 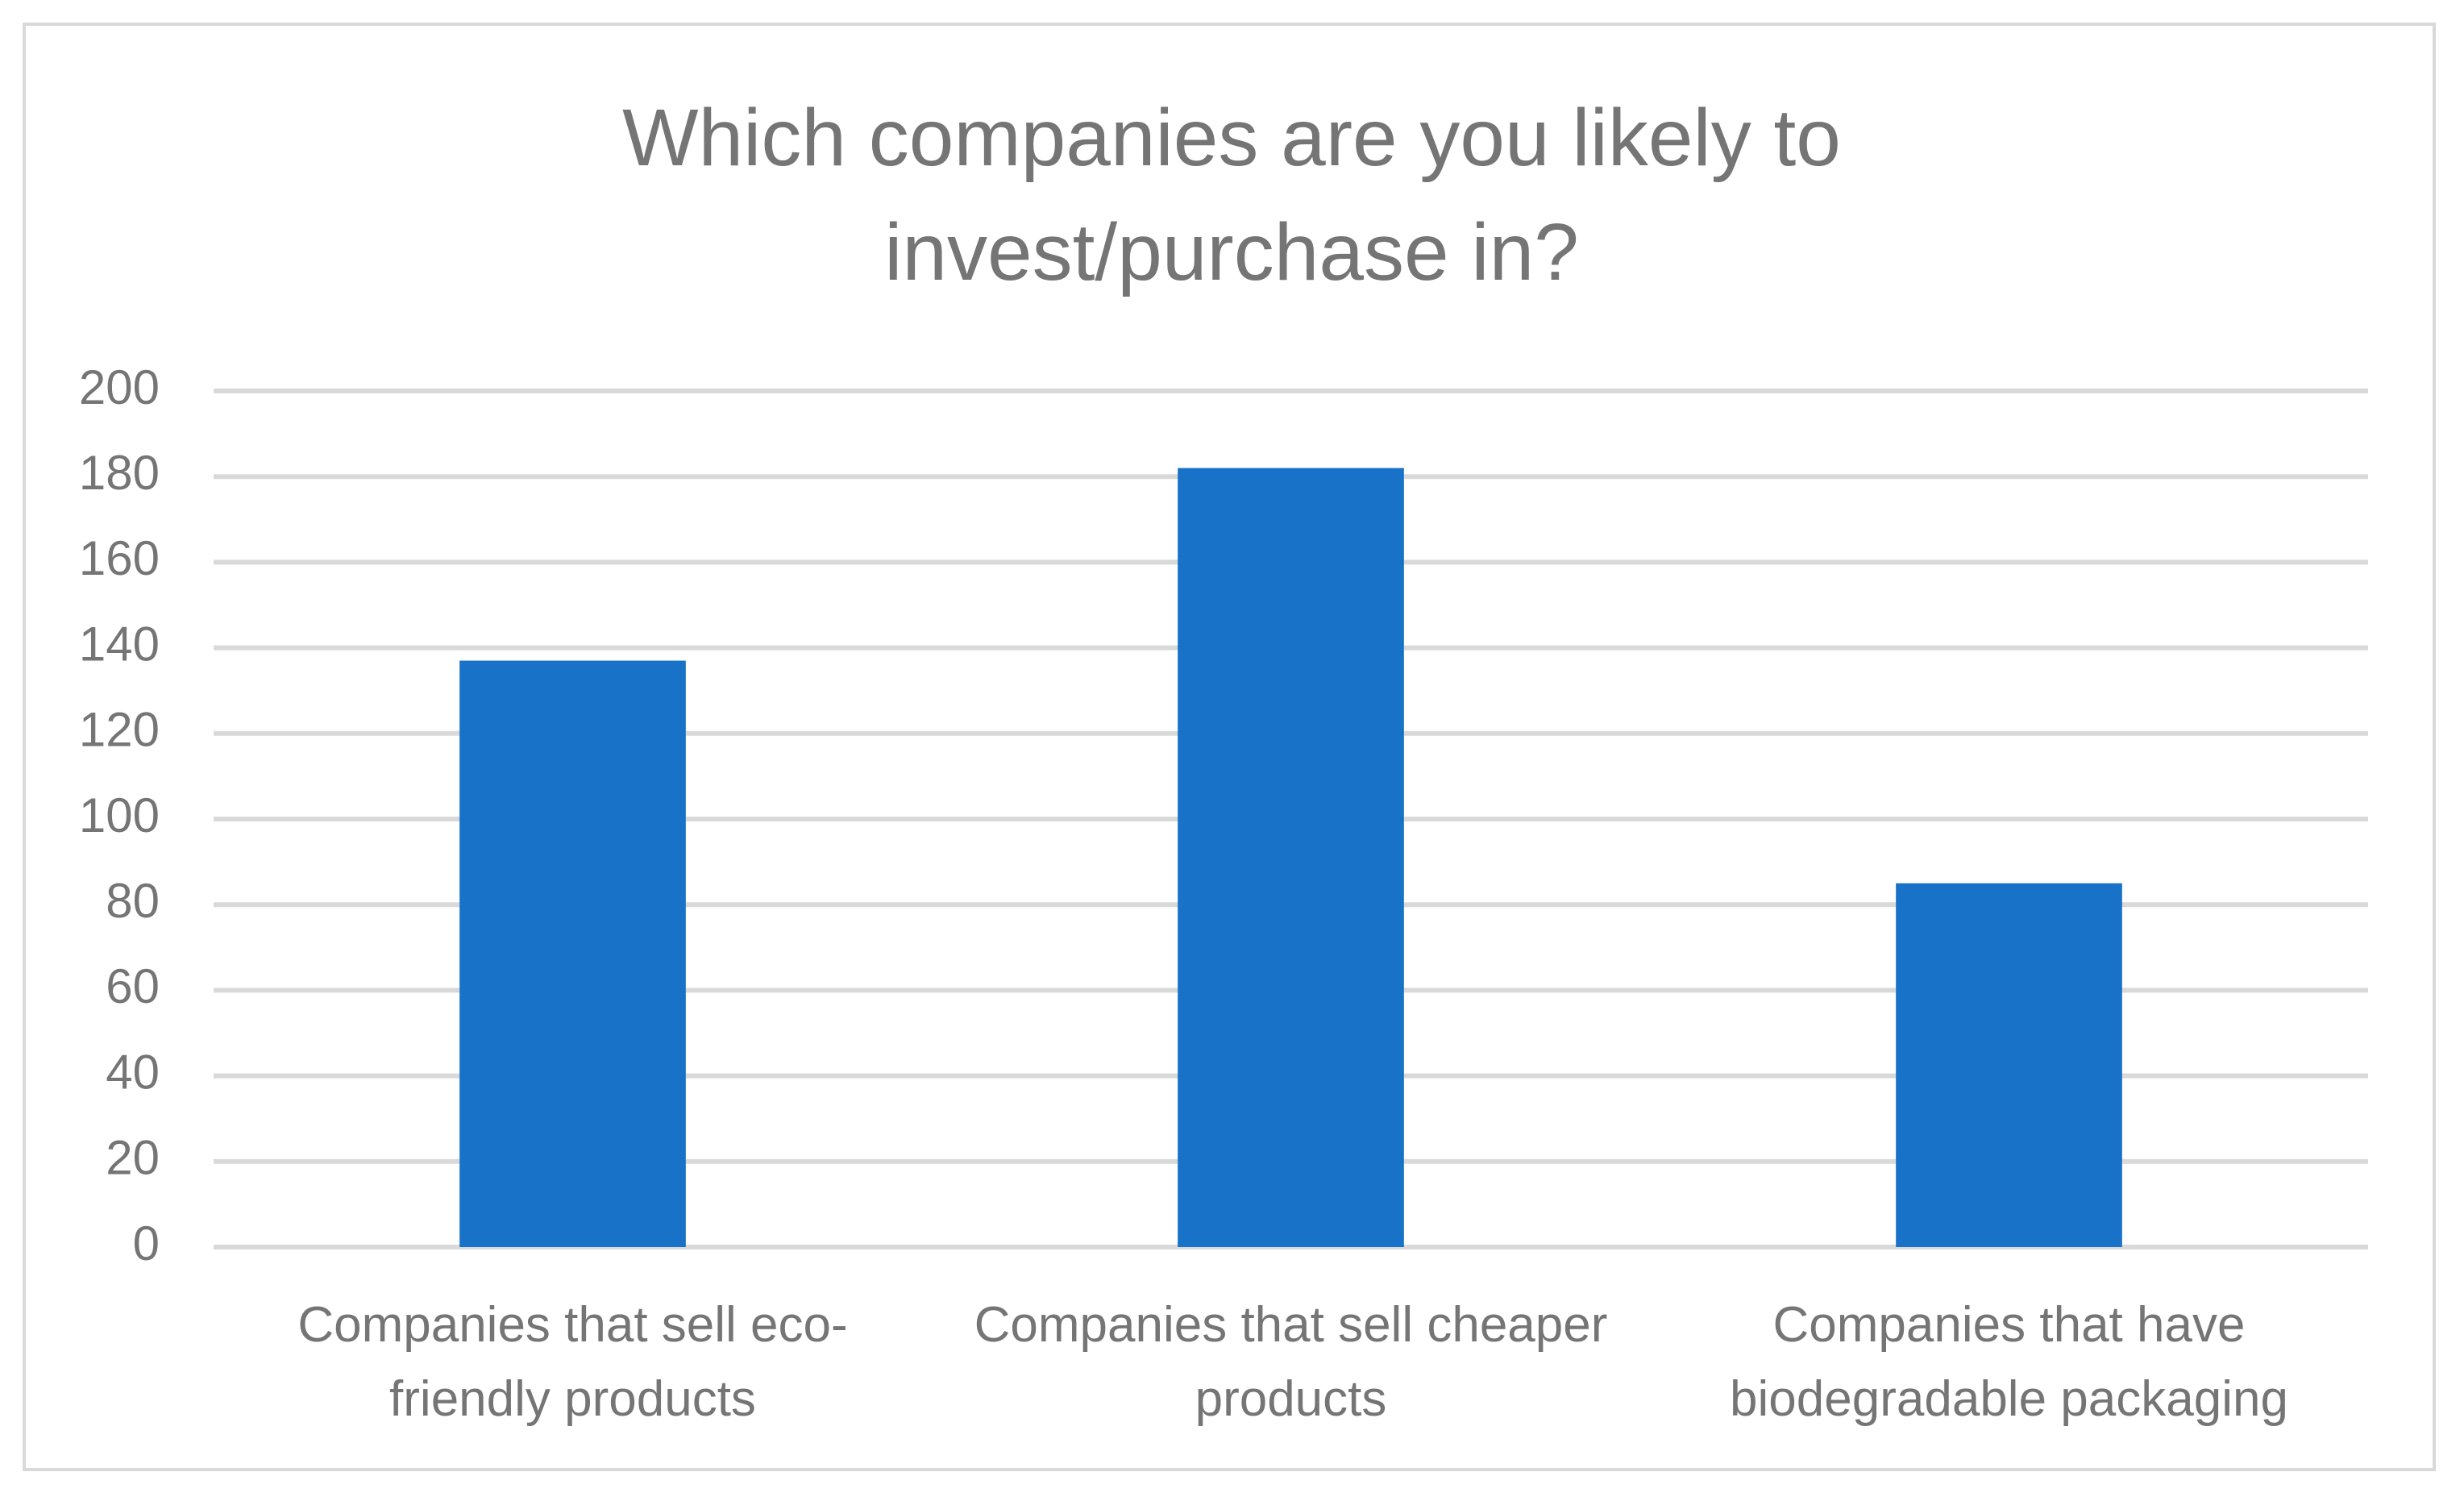 What do you see at coordinates (120, 730) in the screenshot?
I see `y-tick-label-120: 120` at bounding box center [120, 730].